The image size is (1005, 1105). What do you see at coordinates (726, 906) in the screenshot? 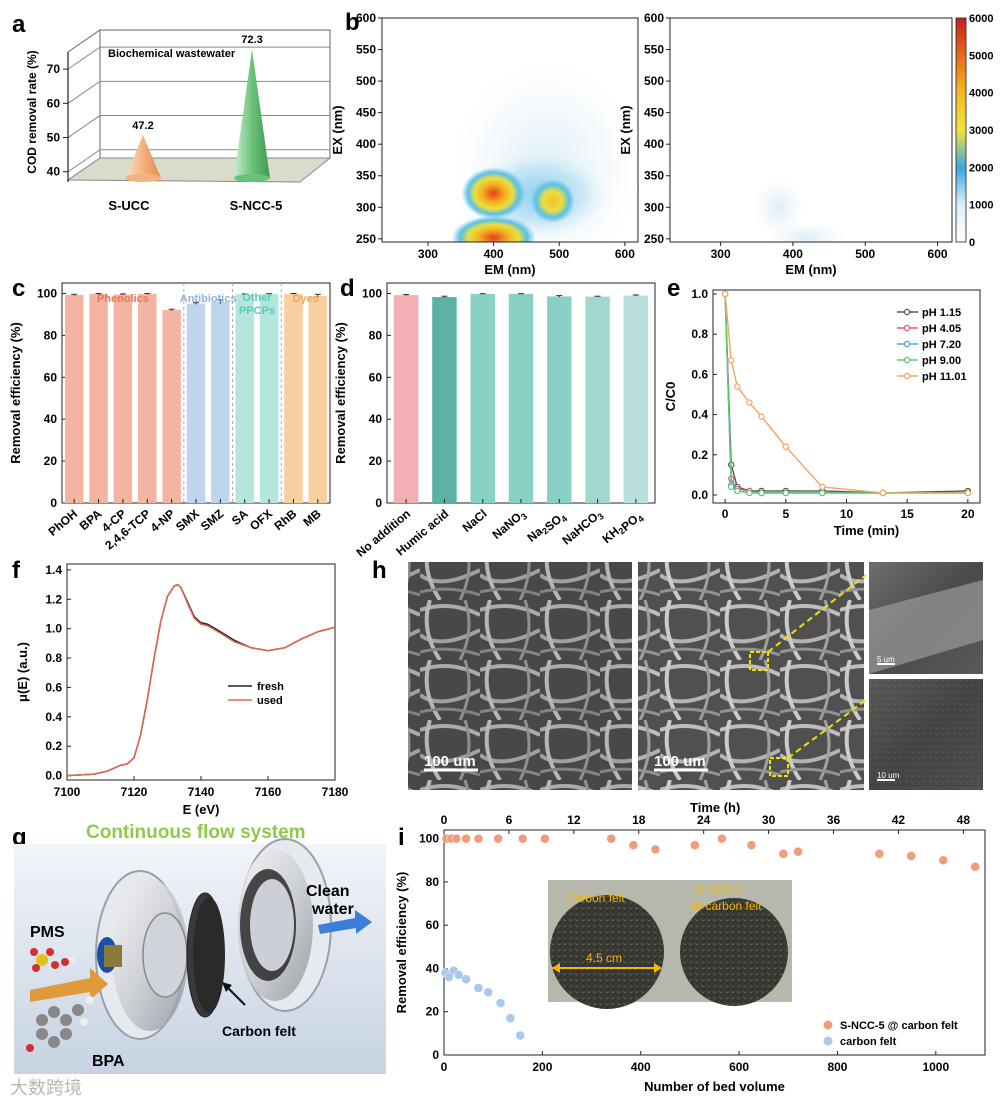
I see `inset-label-at-carbon-felt: @ carbon felt` at bounding box center [726, 906].